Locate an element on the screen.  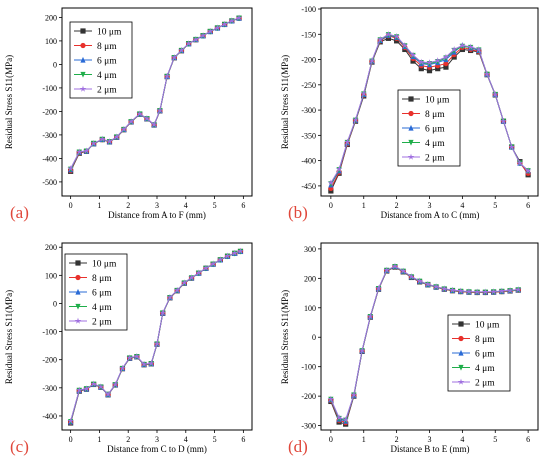
y-tick-label: -150 is located at coordinates (308, 34).